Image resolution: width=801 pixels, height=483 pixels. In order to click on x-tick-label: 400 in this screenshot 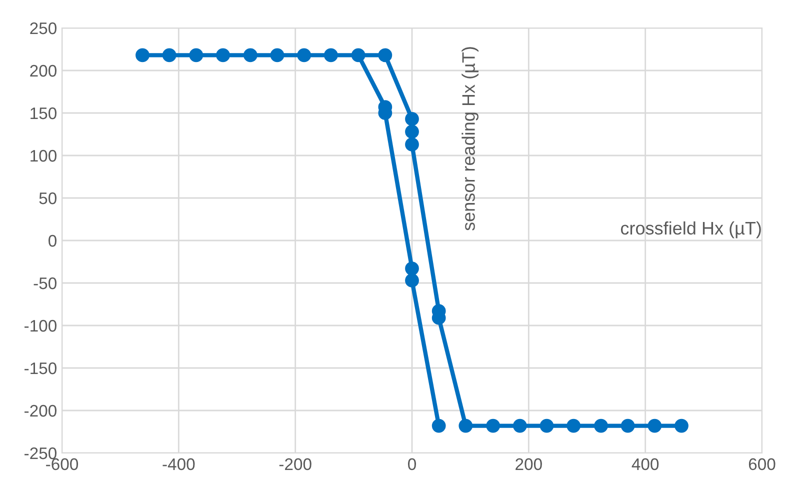, I will do `click(645, 464)`.